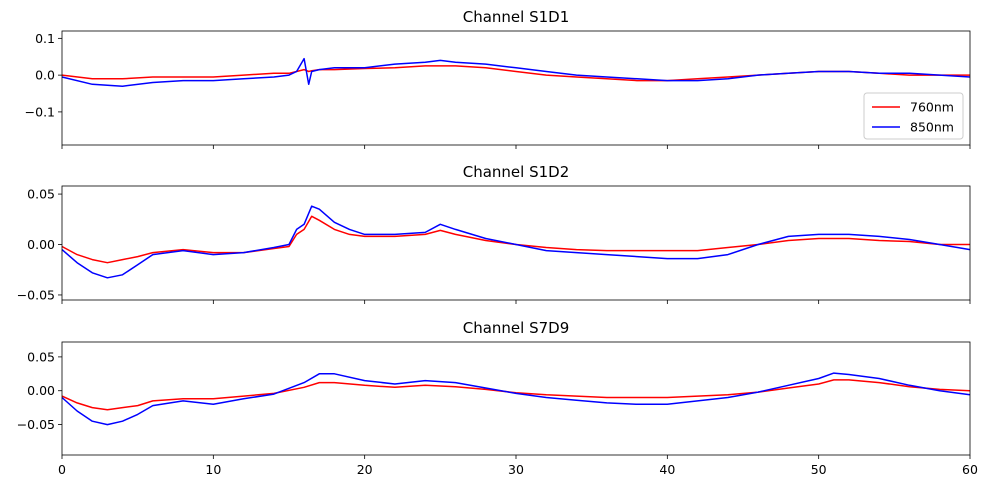 This screenshot has width=989, height=490. Describe the element at coordinates (62, 469) in the screenshot. I see `x-tick-label: 0` at that location.